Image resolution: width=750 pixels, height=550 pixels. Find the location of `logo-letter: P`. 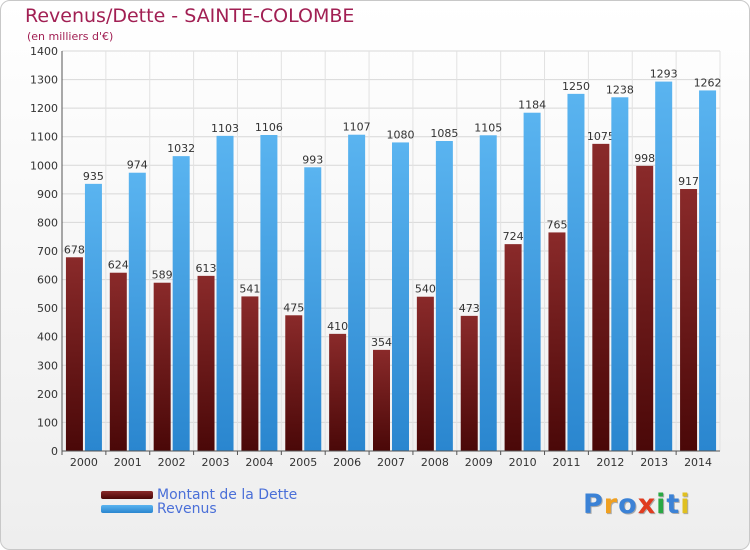

logo-letter: P is located at coordinates (593, 504).